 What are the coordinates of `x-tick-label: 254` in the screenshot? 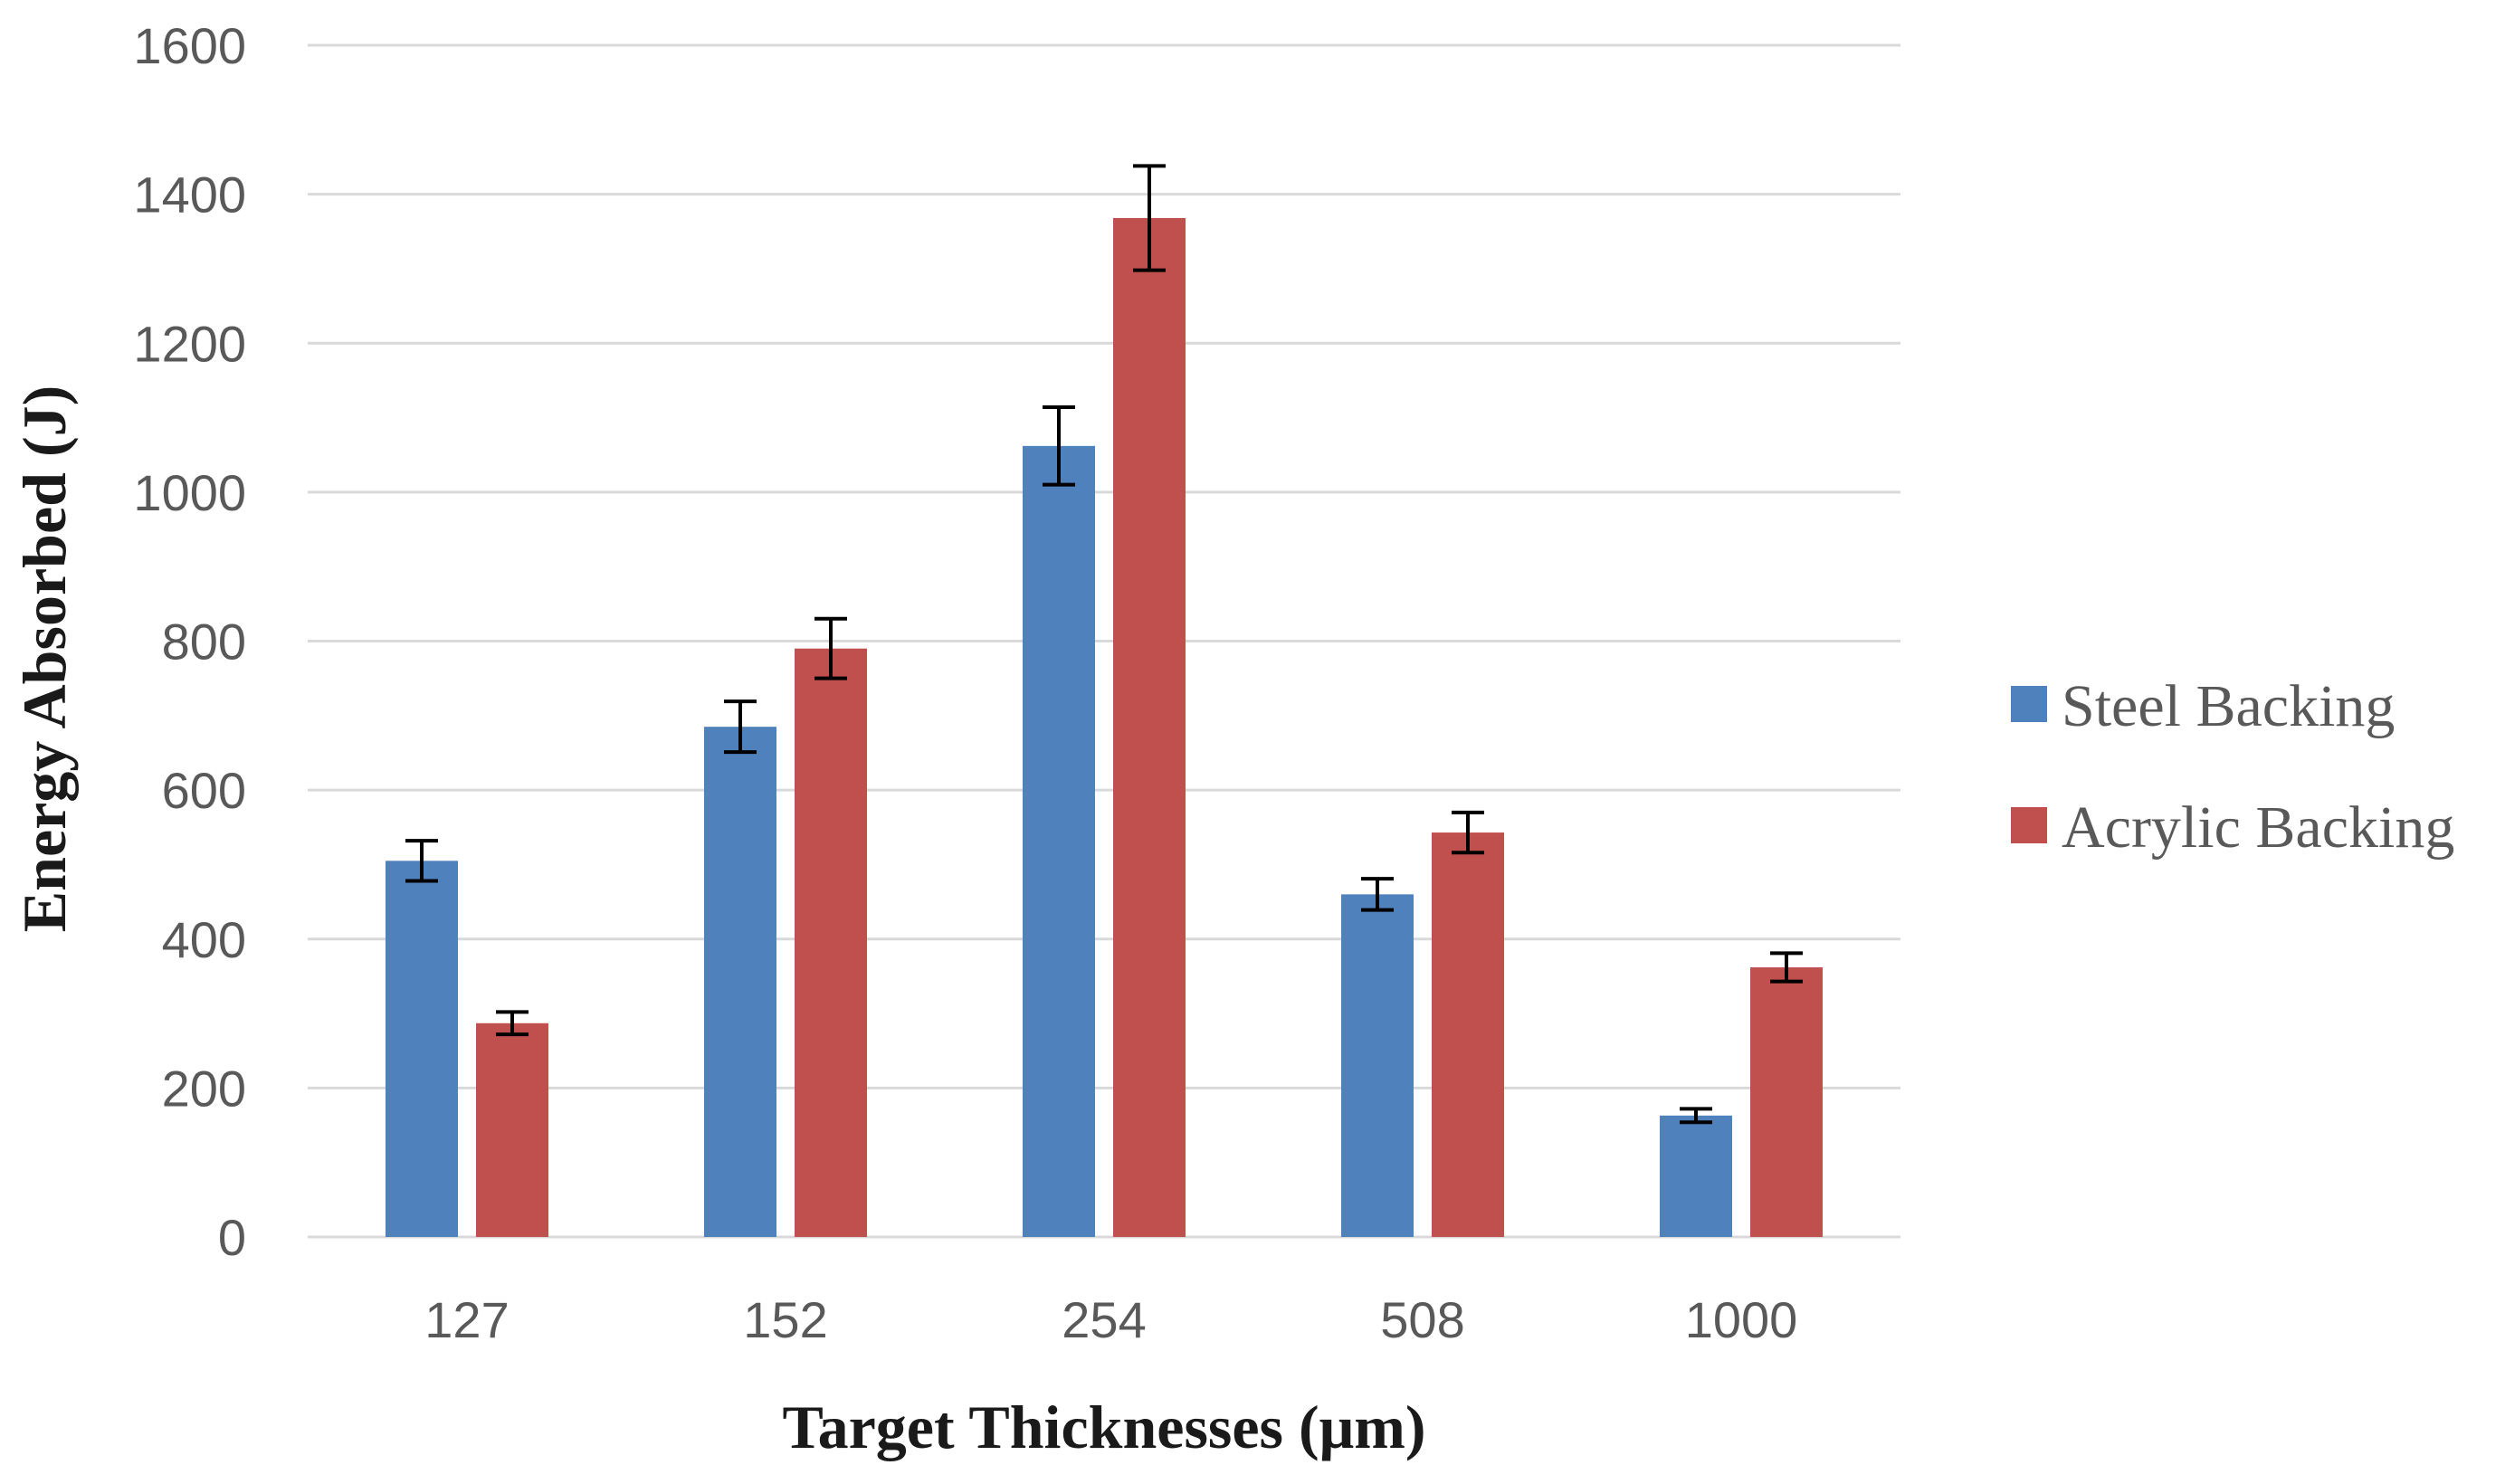 It's located at (1104, 1319).